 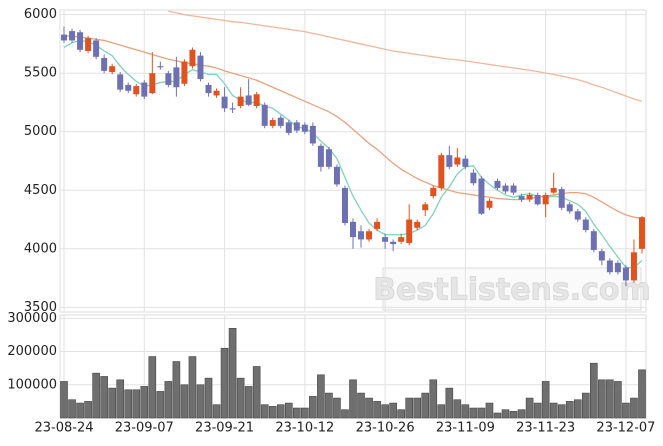 What do you see at coordinates (465, 428) in the screenshot?
I see `x-tick-label: 23-11-09` at bounding box center [465, 428].